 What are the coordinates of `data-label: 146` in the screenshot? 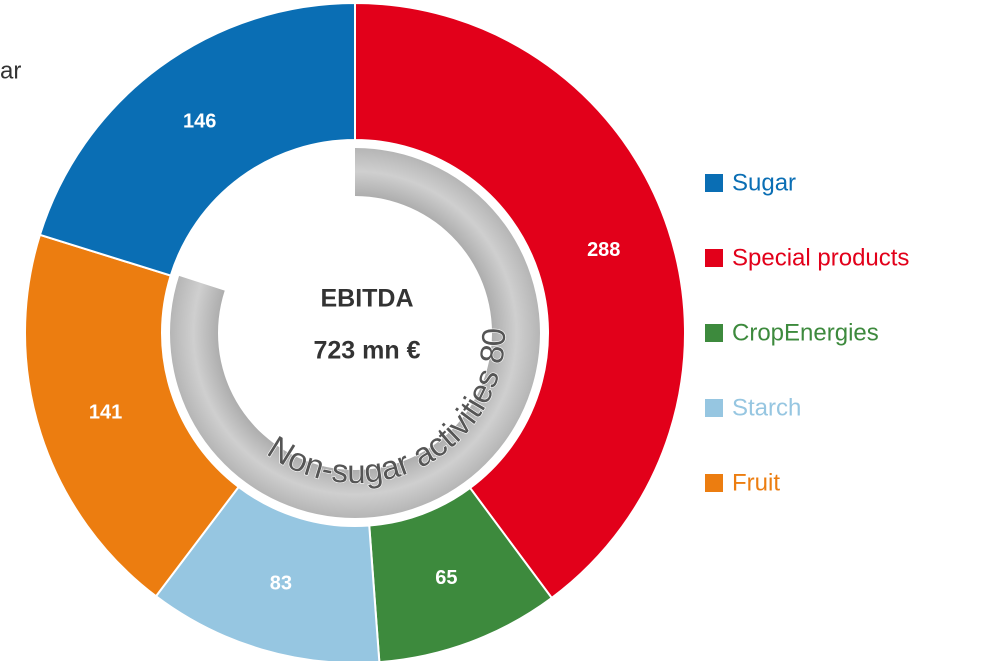 It's located at (199, 121).